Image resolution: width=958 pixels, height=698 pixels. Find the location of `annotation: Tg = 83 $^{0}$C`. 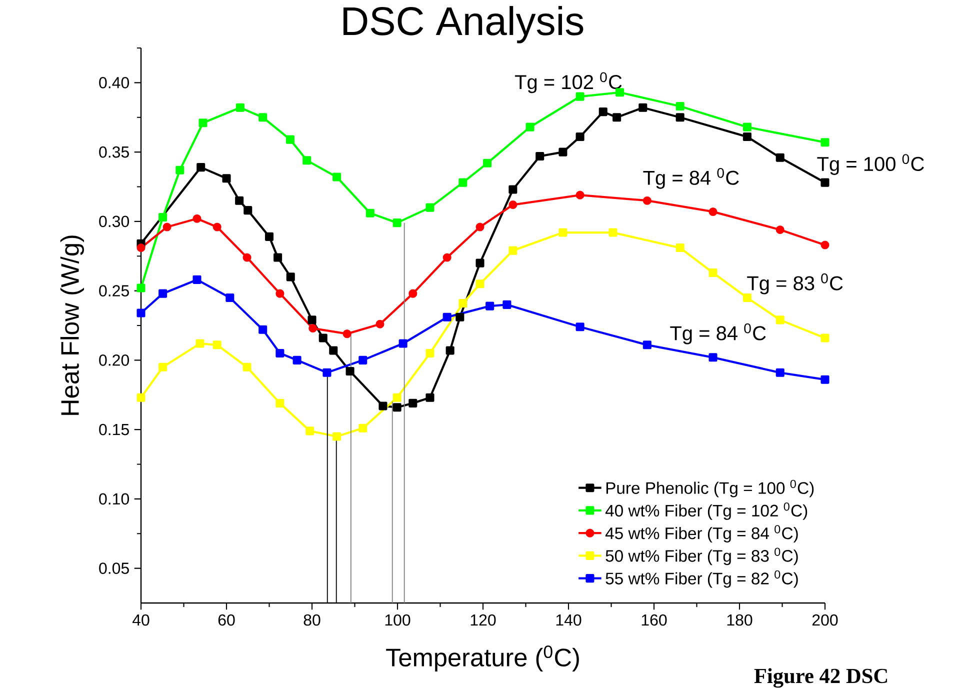

annotation: Tg = 83 $^{0}$C is located at coordinates (795, 283).